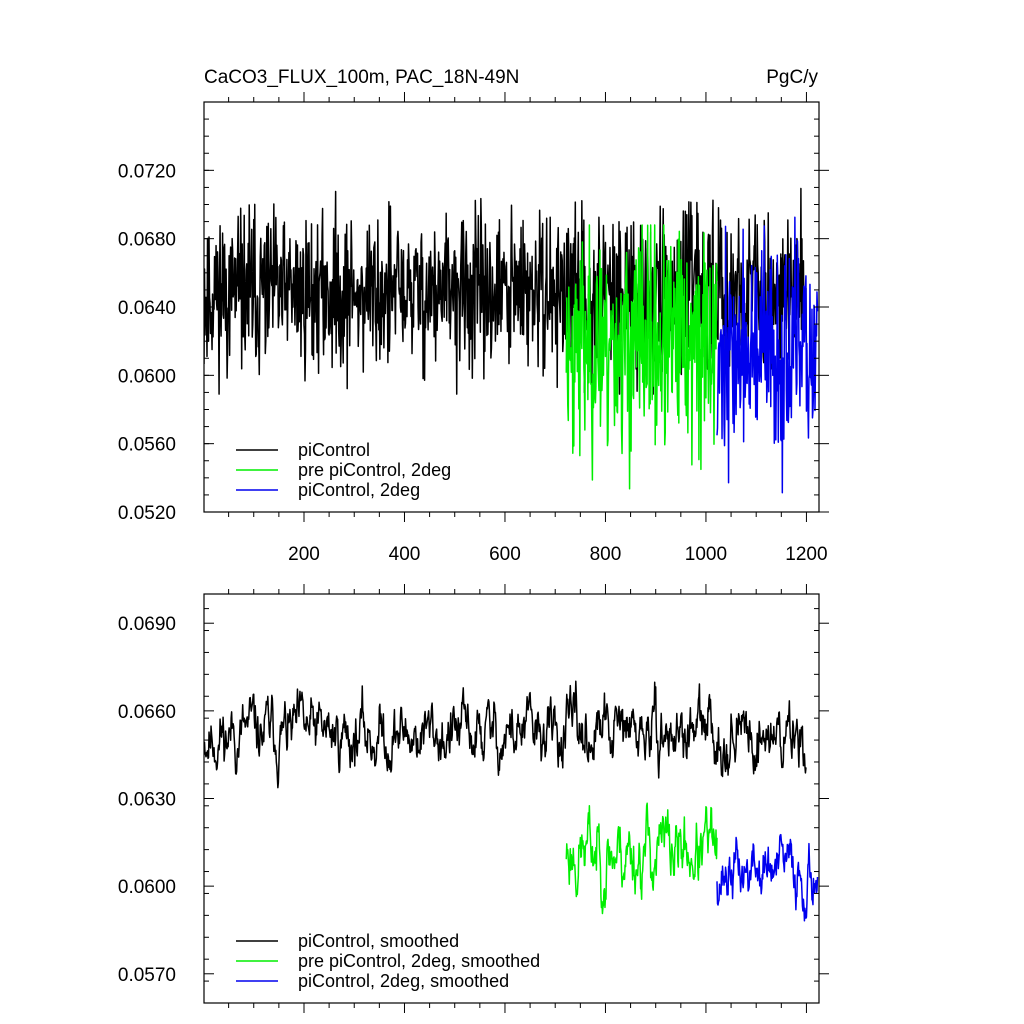 Image resolution: width=1024 pixels, height=1024 pixels. Describe the element at coordinates (359, 490) in the screenshot. I see `legend-label: piControl, 2deg` at that location.